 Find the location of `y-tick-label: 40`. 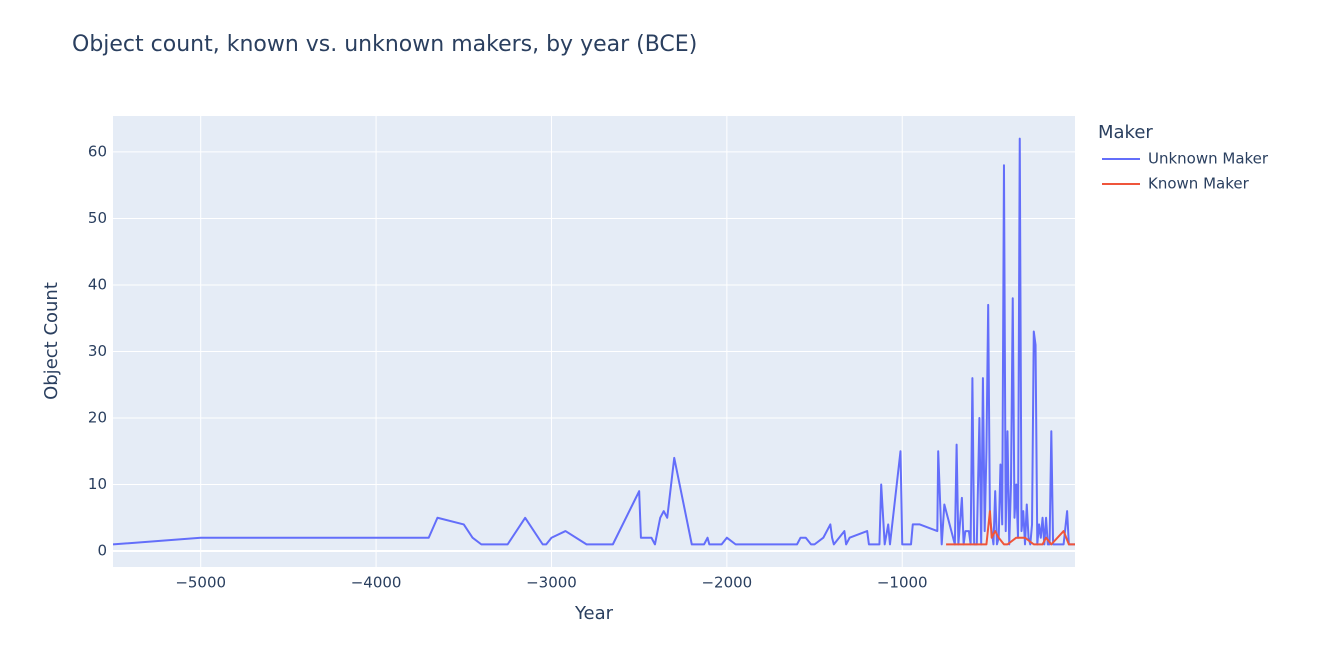

y-tick-label: 40 is located at coordinates (97, 284).